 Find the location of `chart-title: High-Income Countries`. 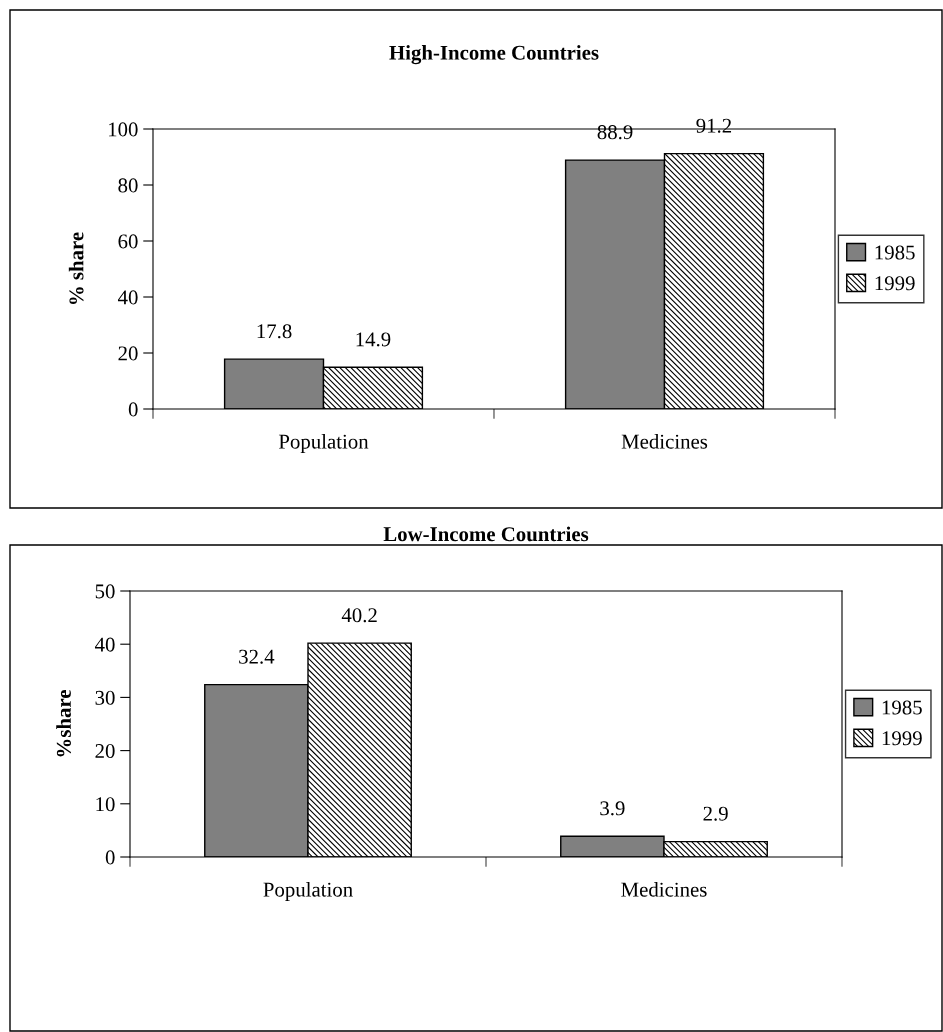

chart-title: High-Income Countries is located at coordinates (494, 55).